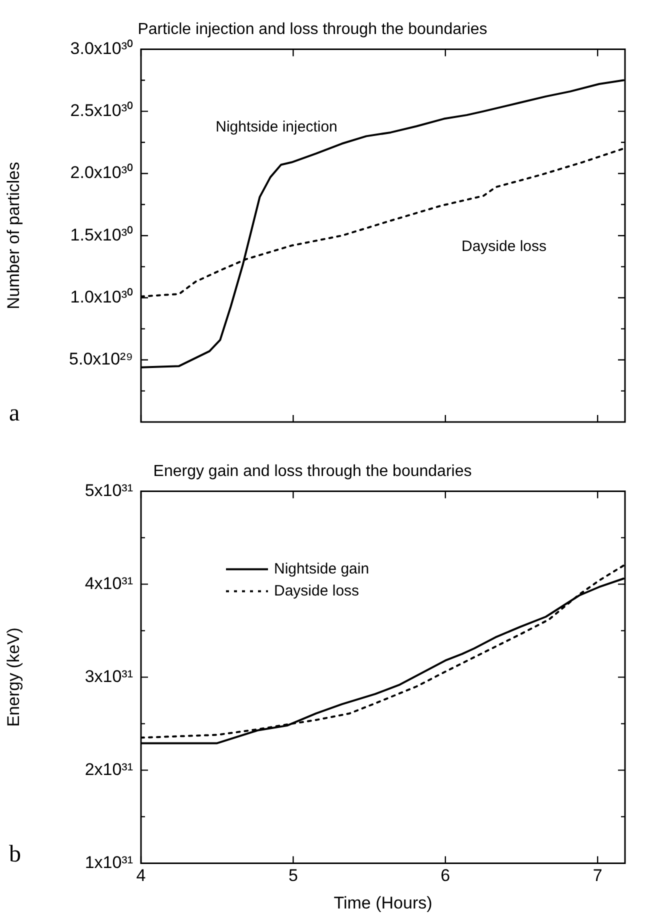 This screenshot has height=924, width=645. What do you see at coordinates (312, 471) in the screenshot?
I see `chart-title: Energy gain and loss through the boundaries` at bounding box center [312, 471].